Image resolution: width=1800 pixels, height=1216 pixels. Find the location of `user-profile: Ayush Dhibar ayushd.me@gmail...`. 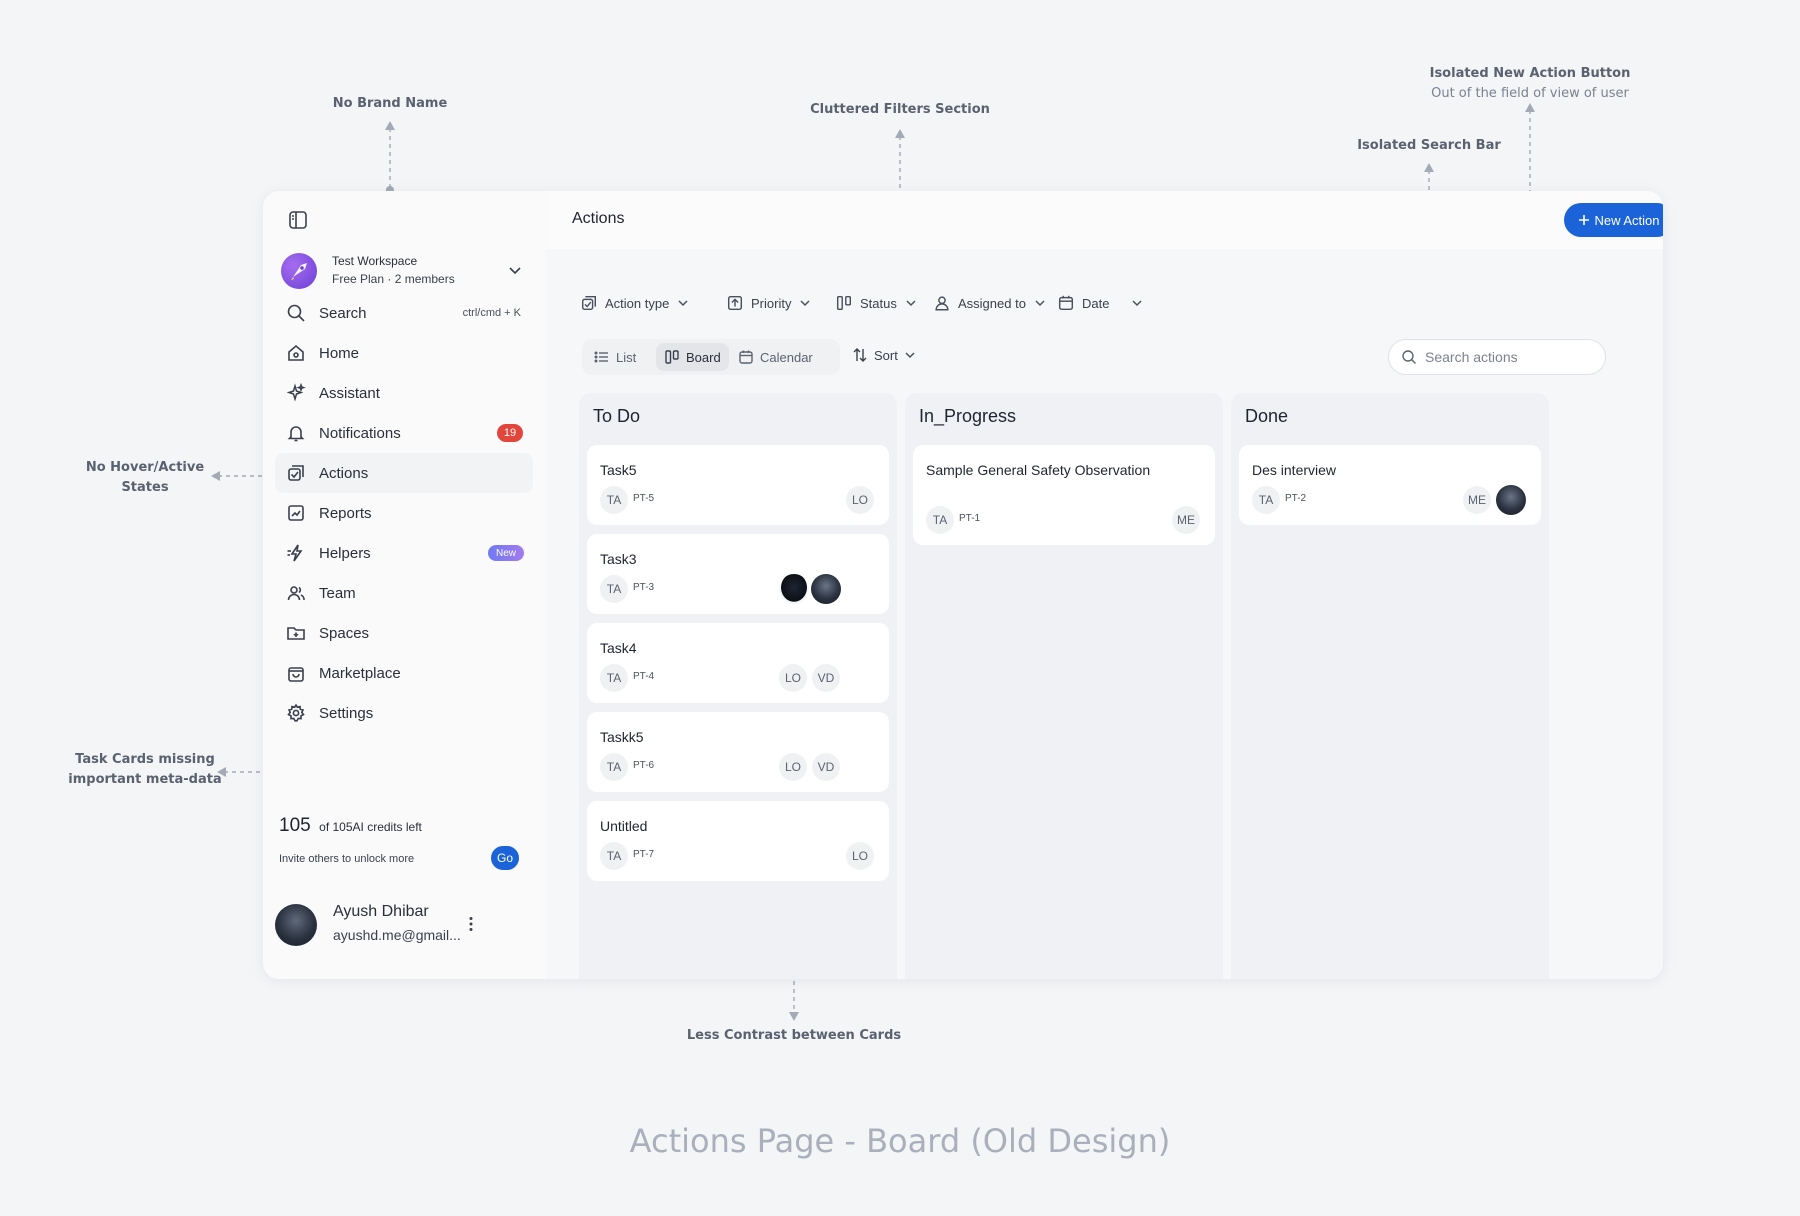

user-profile: Ayush Dhibar ayushd.me@gmail... is located at coordinates (405, 924).